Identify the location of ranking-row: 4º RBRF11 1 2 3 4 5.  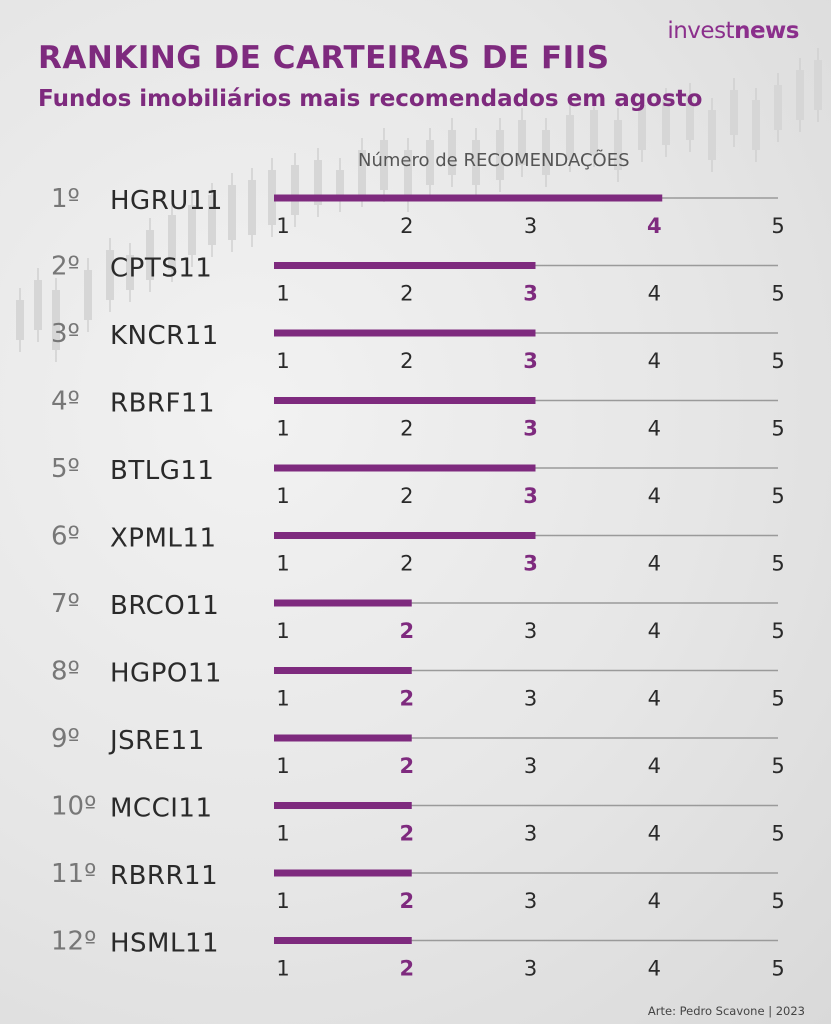
(418, 414).